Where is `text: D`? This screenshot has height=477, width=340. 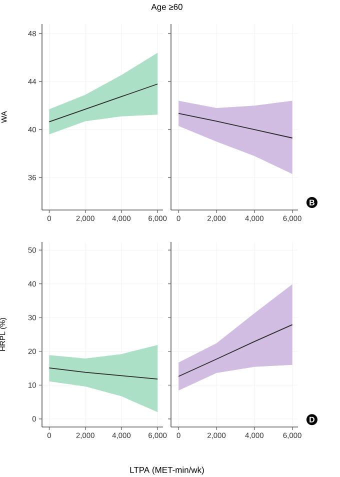
text: D is located at coordinates (312, 419).